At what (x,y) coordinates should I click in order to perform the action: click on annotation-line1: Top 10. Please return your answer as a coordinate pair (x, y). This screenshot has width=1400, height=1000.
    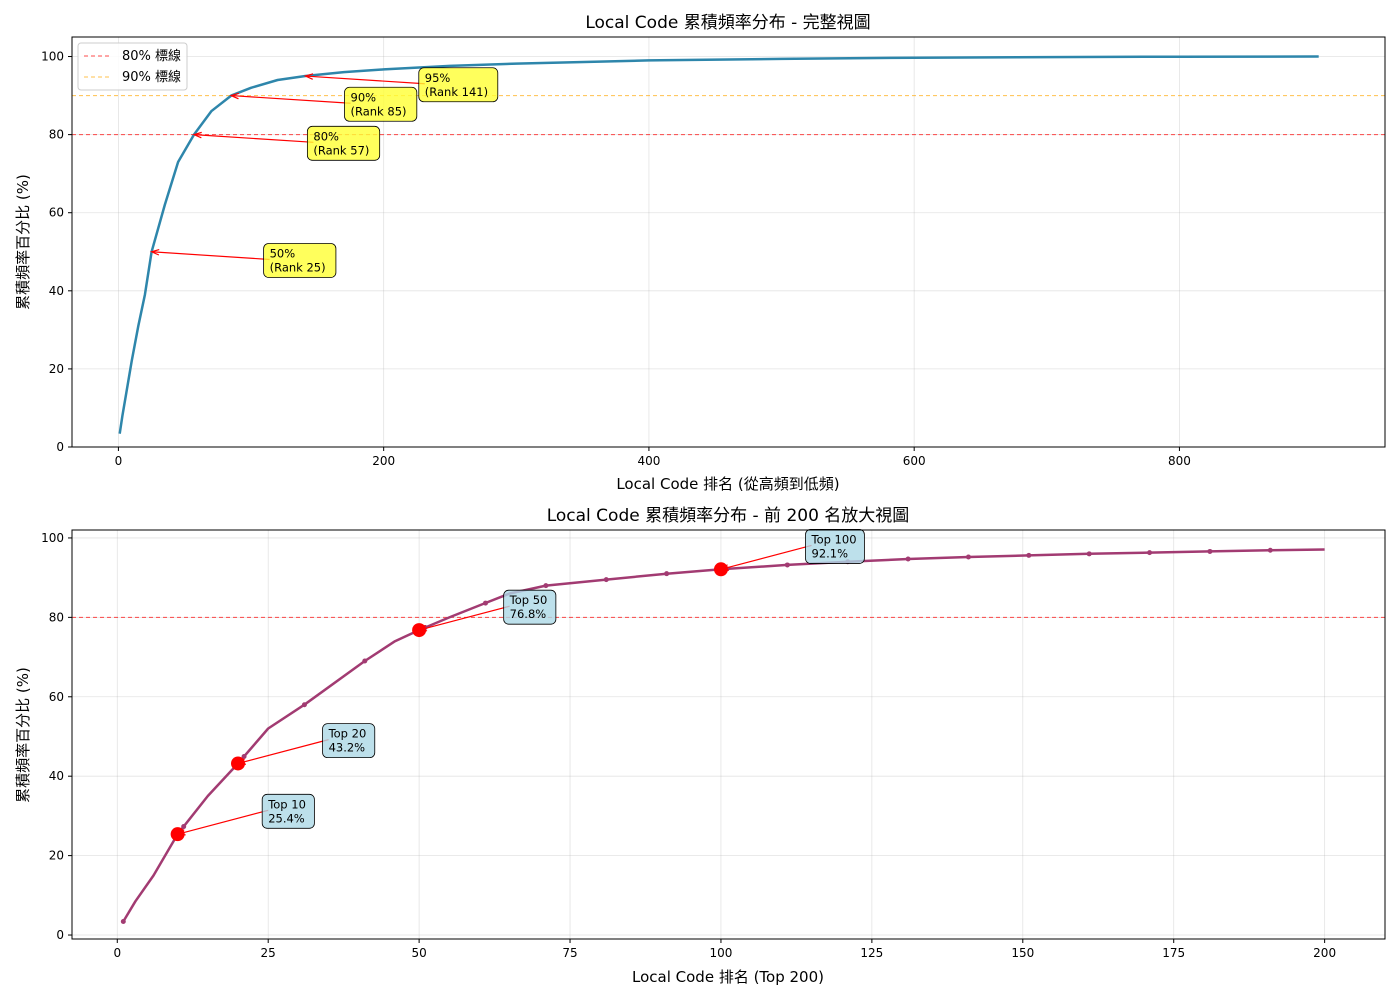
    Looking at the image, I should click on (286, 804).